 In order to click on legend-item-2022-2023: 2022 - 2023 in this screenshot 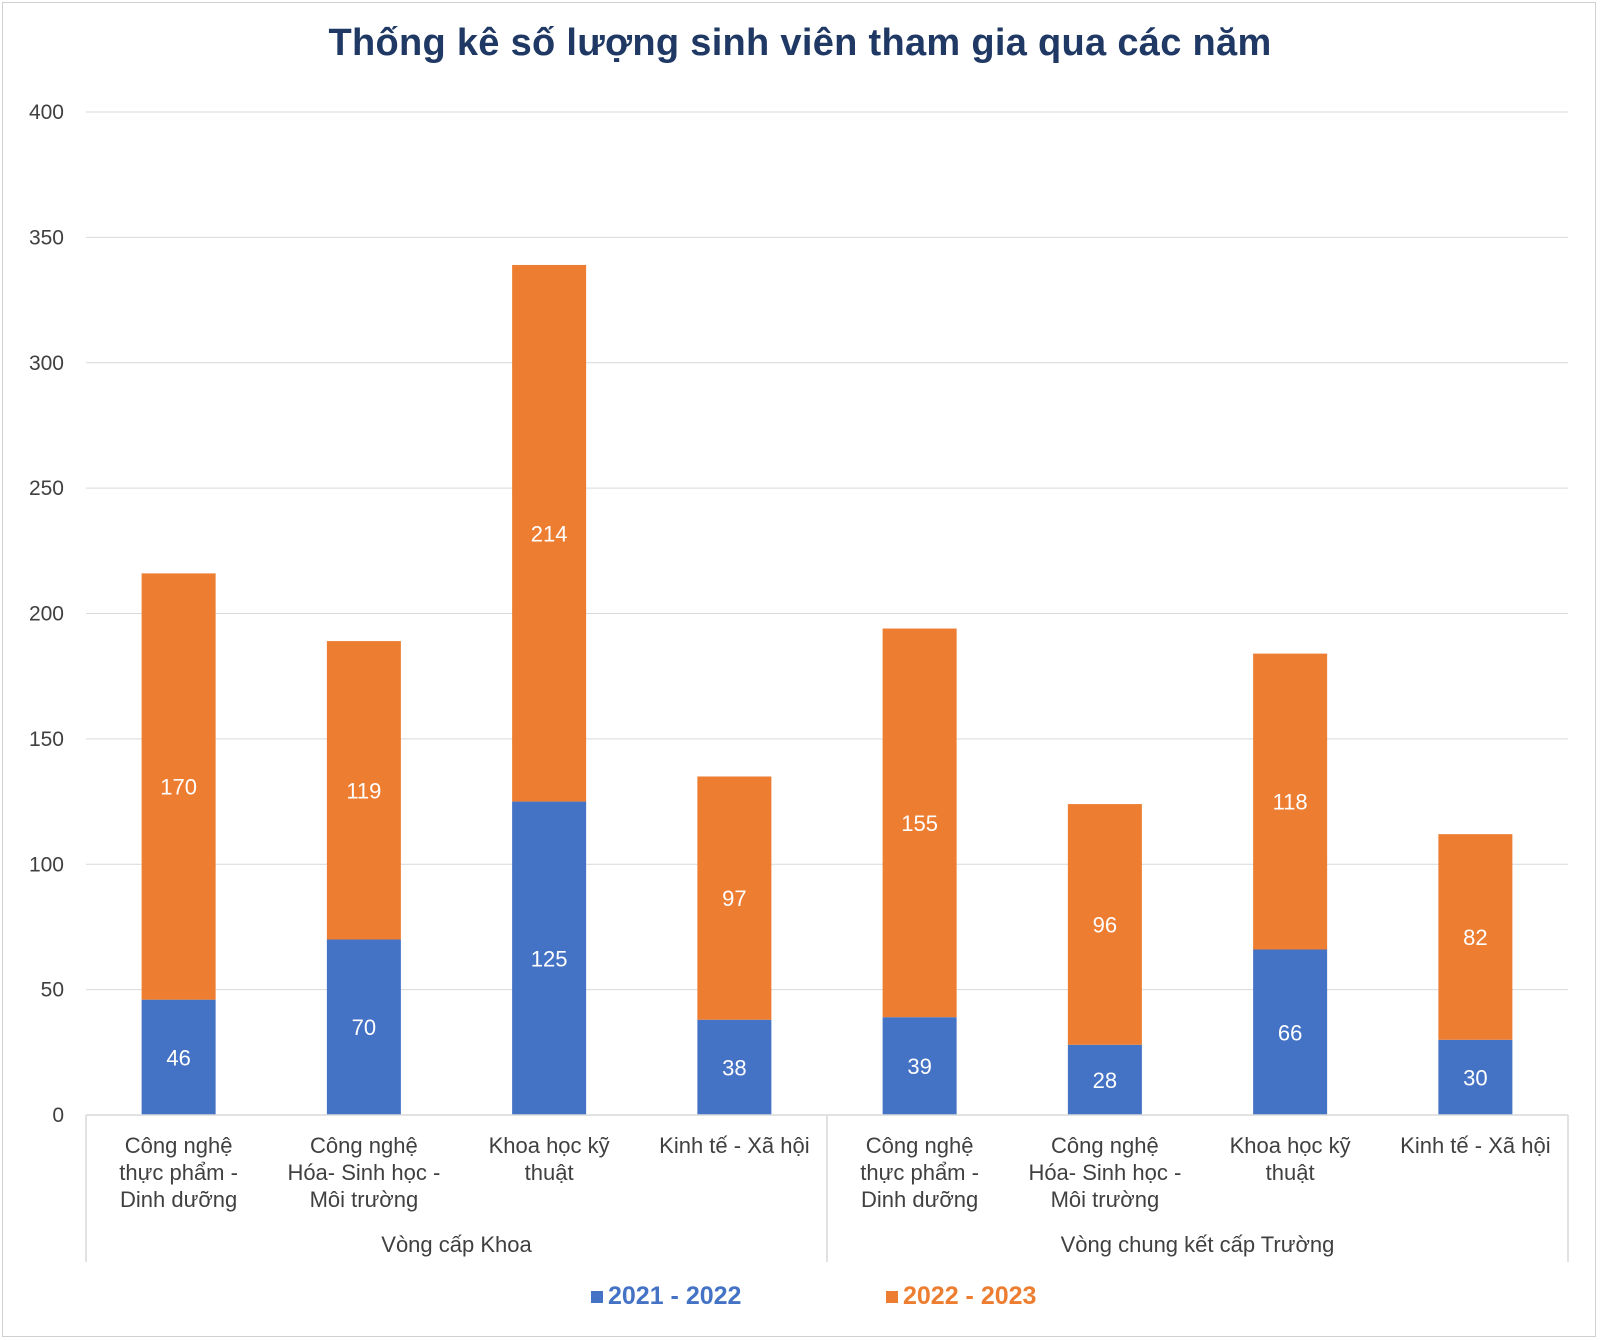, I will do `click(961, 1296)`.